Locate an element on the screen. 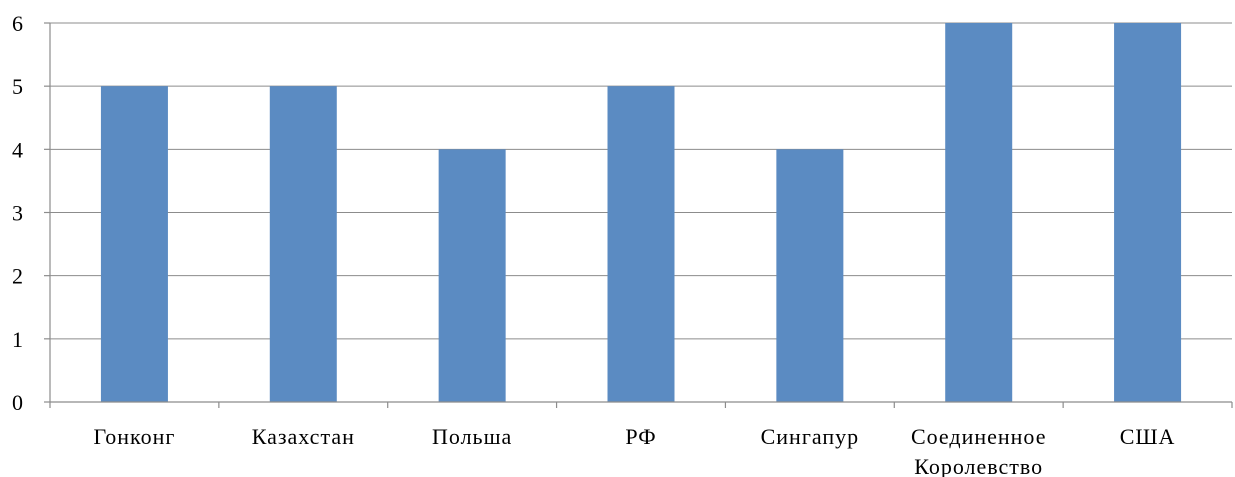 The image size is (1235, 477). y-tick-label: 3 is located at coordinates (17, 213).